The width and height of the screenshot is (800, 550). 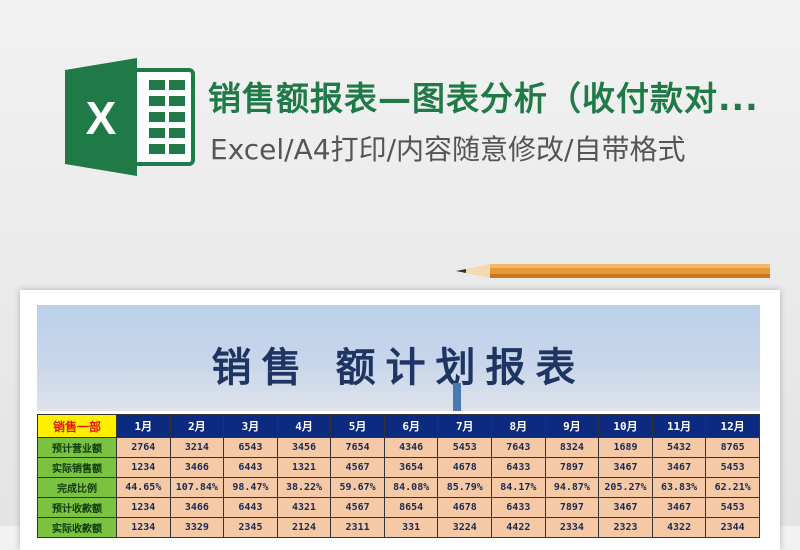 I want to click on corner-cell: 销售一部, so click(x=77, y=426).